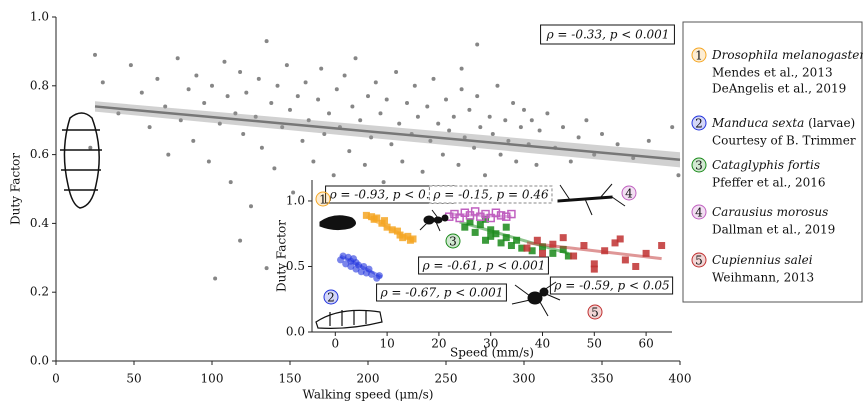 This screenshot has width=863, height=404. What do you see at coordinates (611, 286) in the screenshot?
I see `annotation: ρ = -0.59, p < 0.05` at bounding box center [611, 286].